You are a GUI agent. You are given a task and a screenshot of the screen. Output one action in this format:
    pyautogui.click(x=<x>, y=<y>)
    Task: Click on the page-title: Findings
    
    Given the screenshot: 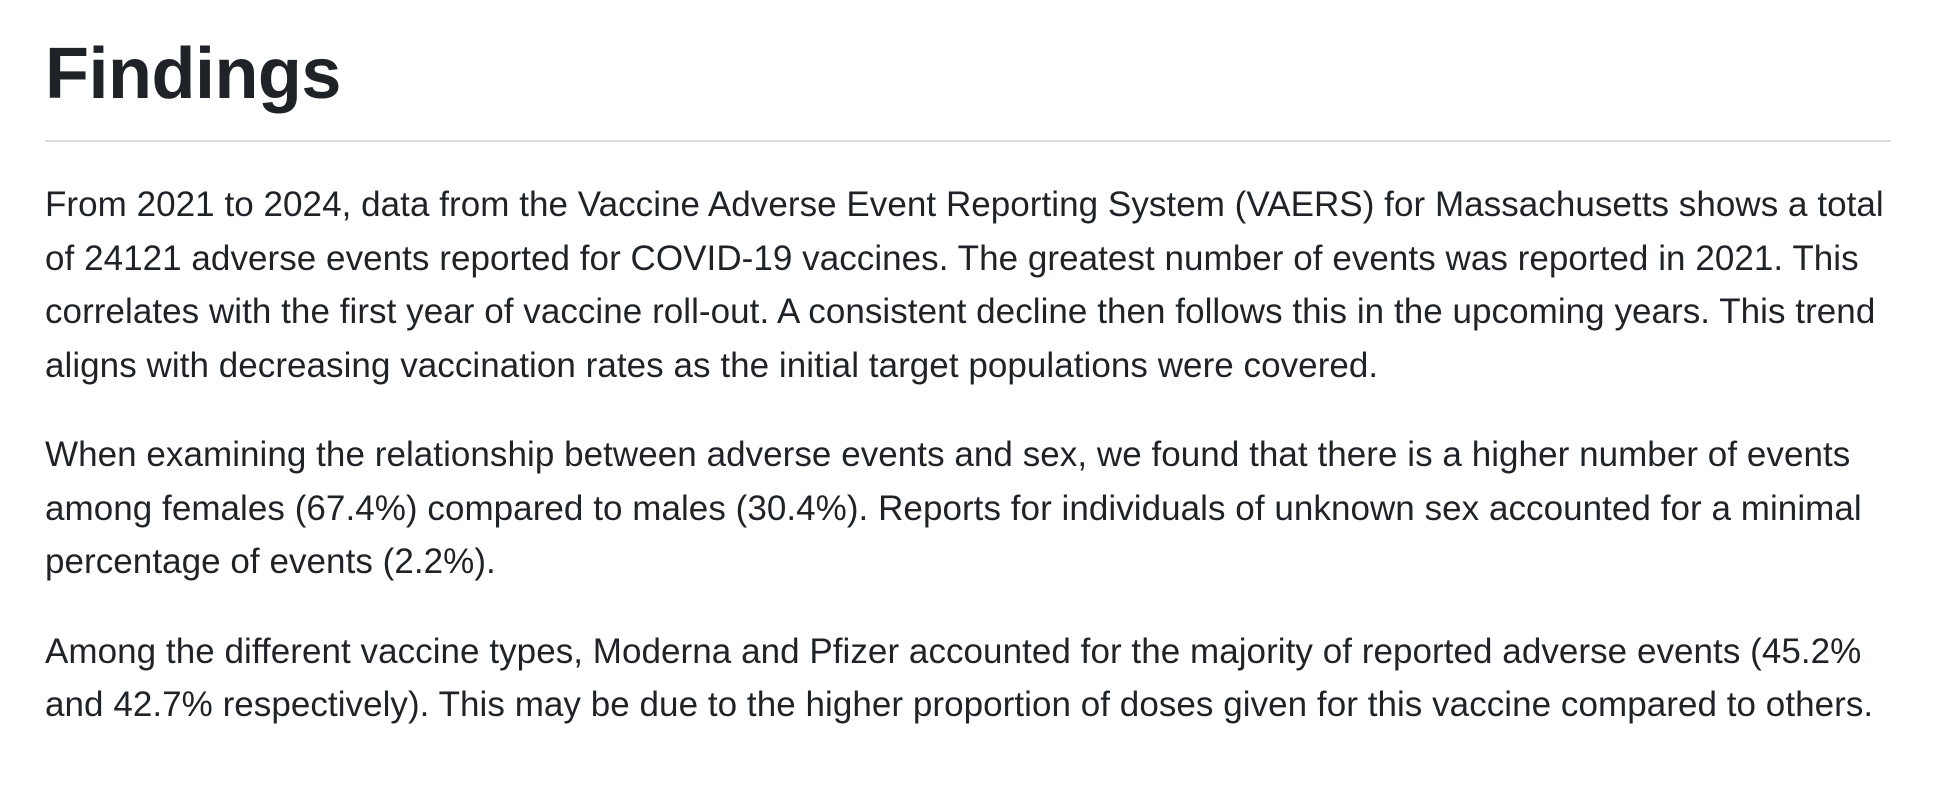 What is the action you would take?
    pyautogui.click(x=193, y=74)
    